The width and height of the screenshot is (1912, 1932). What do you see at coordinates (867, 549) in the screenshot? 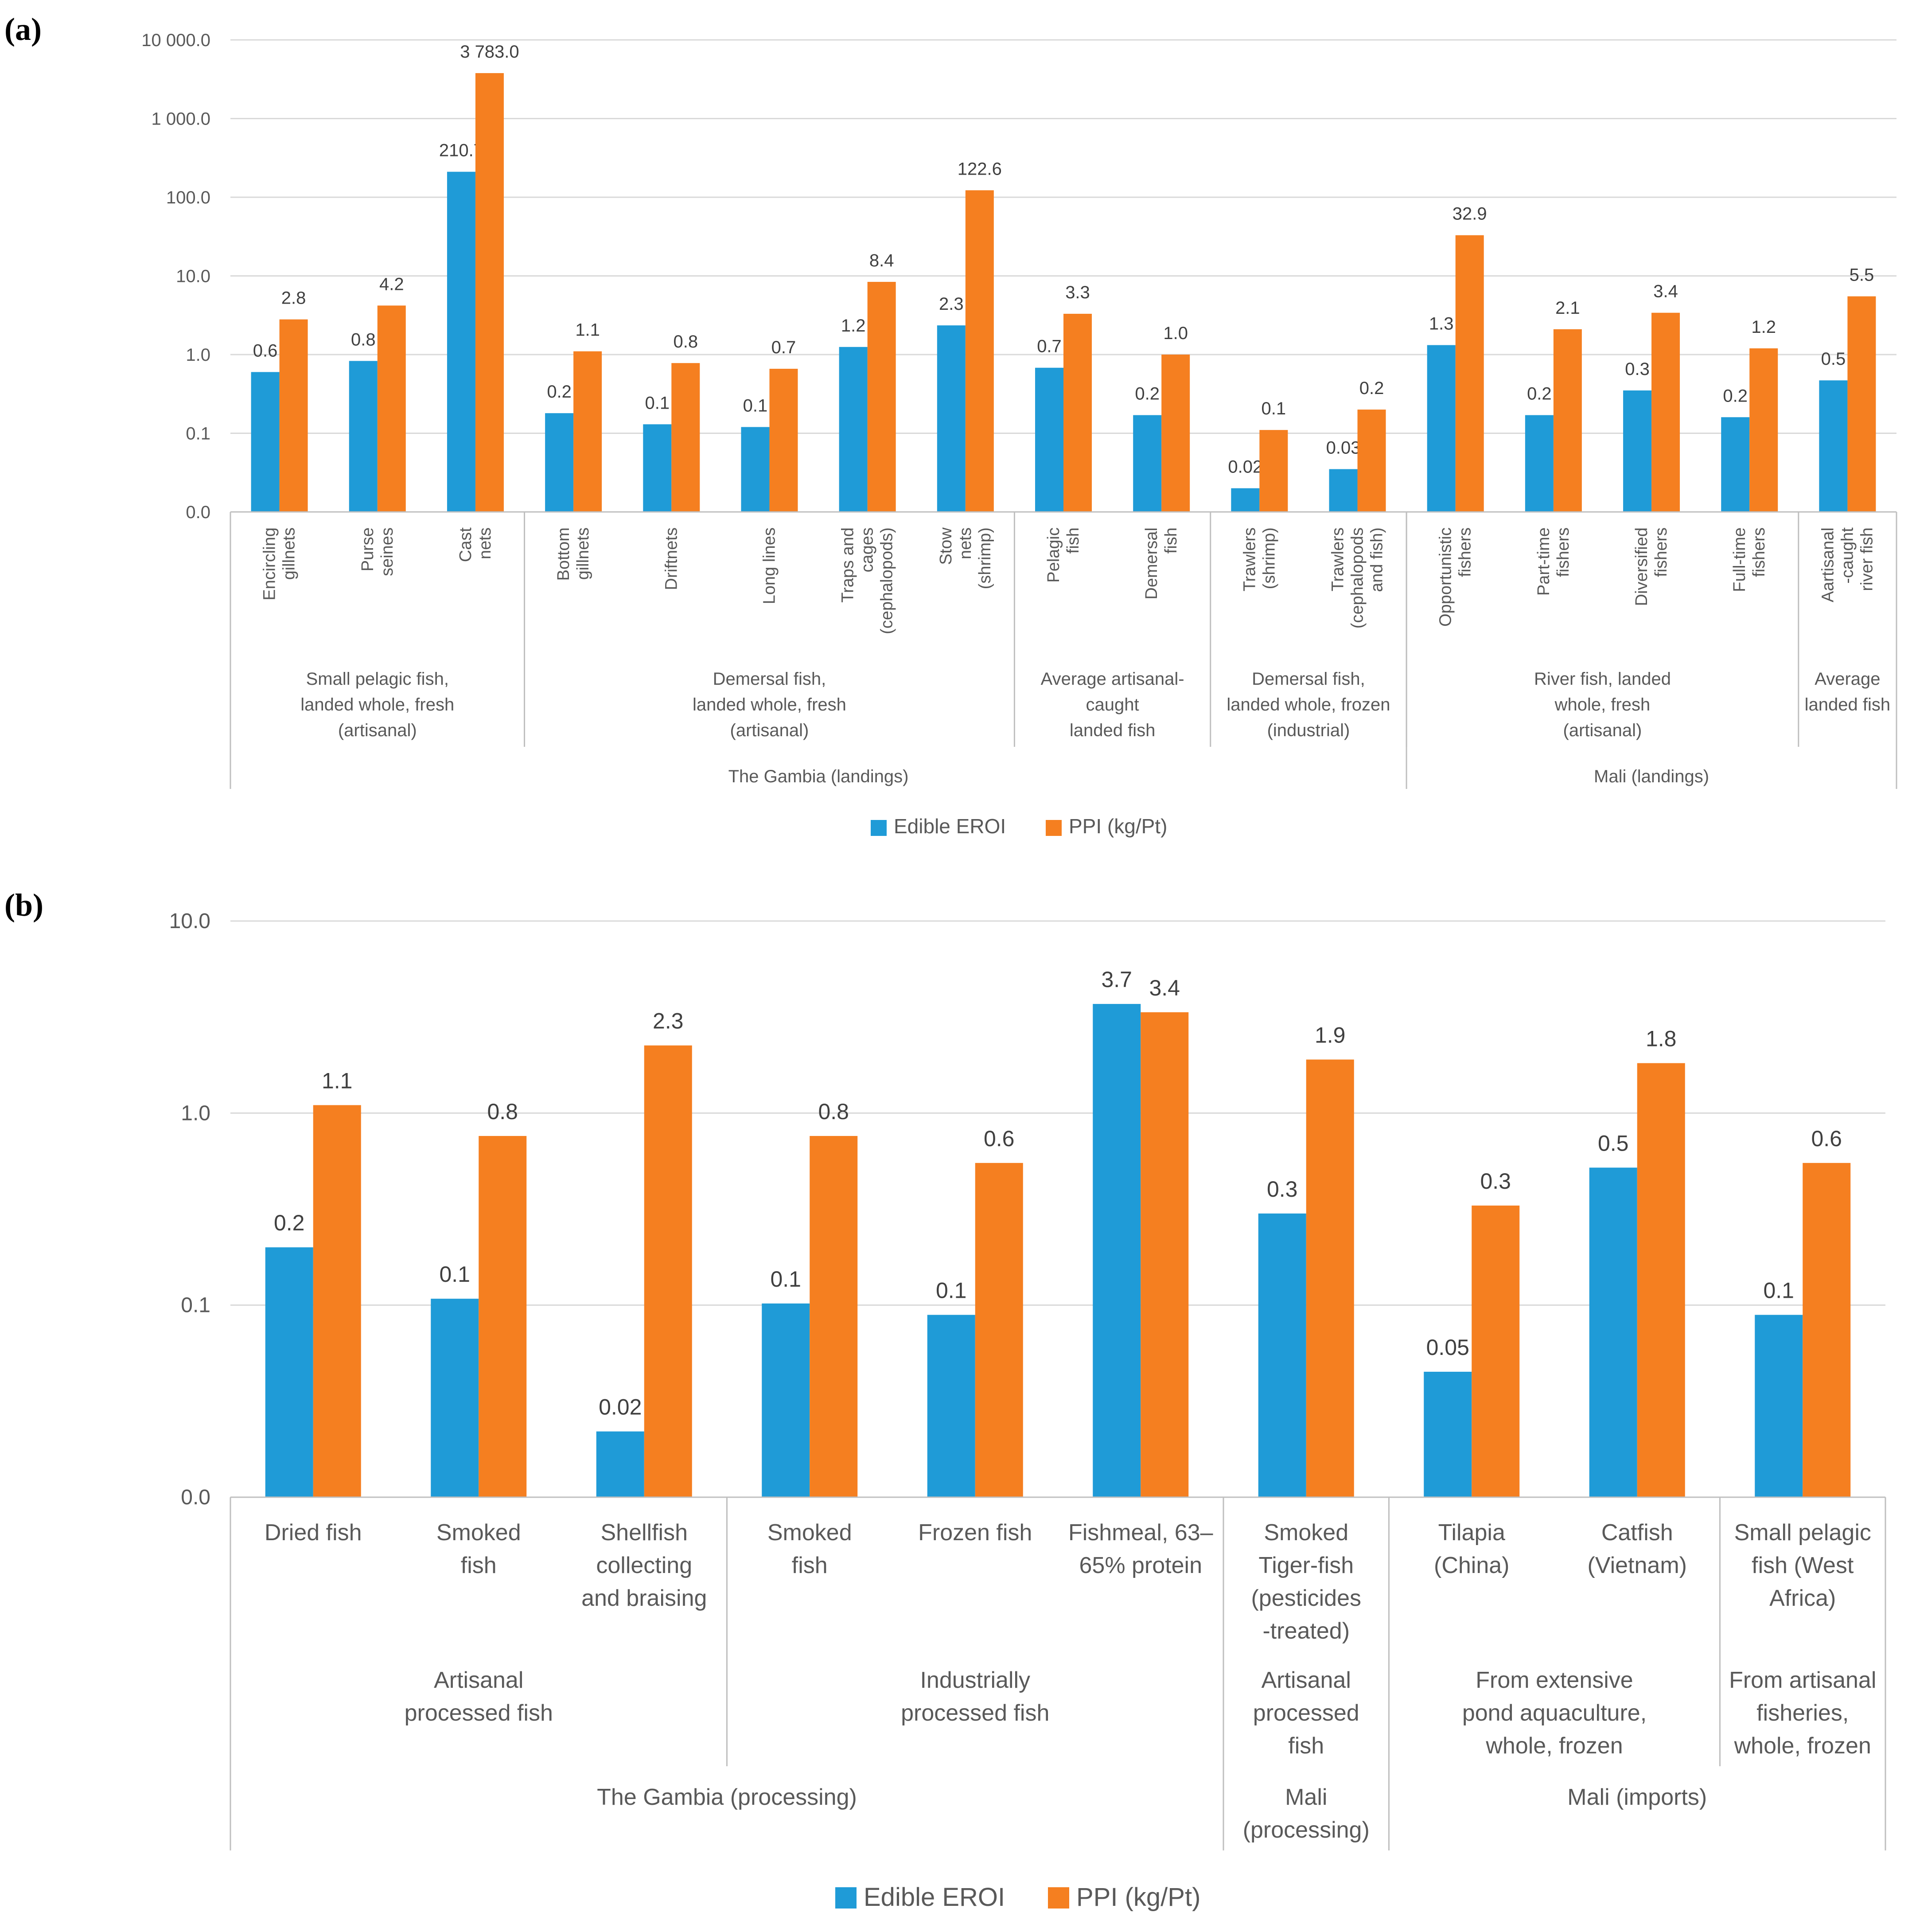
I see `category-label: cages` at bounding box center [867, 549].